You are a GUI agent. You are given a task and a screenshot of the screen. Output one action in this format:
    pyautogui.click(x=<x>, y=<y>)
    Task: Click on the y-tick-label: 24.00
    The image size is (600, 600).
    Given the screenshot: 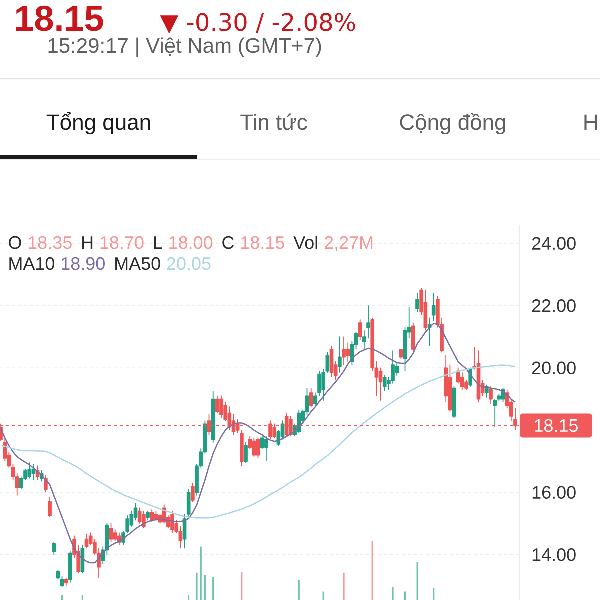 What is the action you would take?
    pyautogui.click(x=554, y=243)
    